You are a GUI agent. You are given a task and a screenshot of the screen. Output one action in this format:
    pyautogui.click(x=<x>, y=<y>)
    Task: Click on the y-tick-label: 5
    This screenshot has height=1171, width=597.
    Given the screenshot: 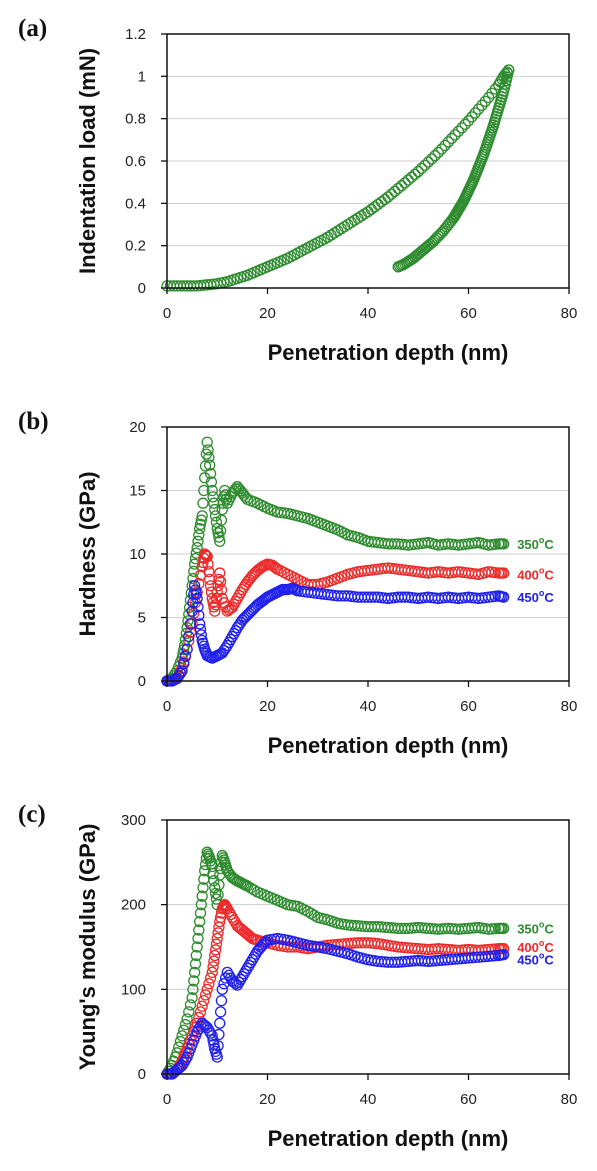 What is the action you would take?
    pyautogui.click(x=142, y=618)
    